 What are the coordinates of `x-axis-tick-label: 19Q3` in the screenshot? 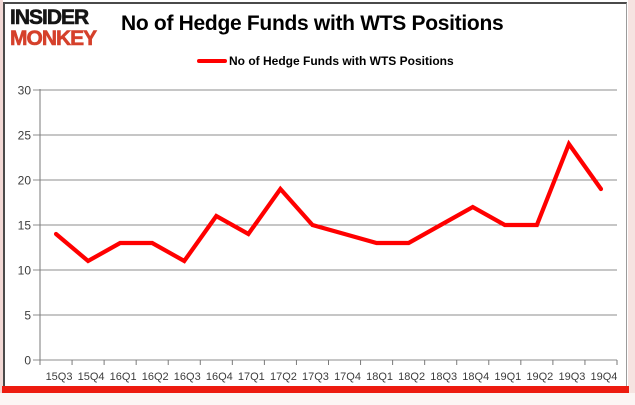 It's located at (571, 377).